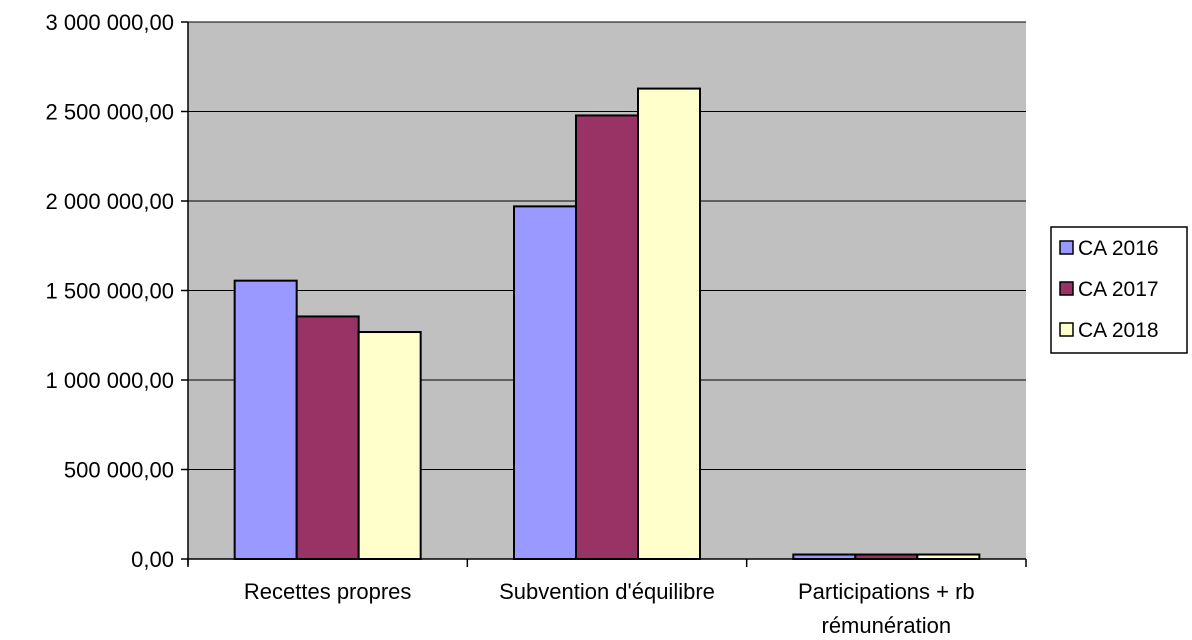  What do you see at coordinates (1118, 330) in the screenshot?
I see `legend-label: CA 2018` at bounding box center [1118, 330].